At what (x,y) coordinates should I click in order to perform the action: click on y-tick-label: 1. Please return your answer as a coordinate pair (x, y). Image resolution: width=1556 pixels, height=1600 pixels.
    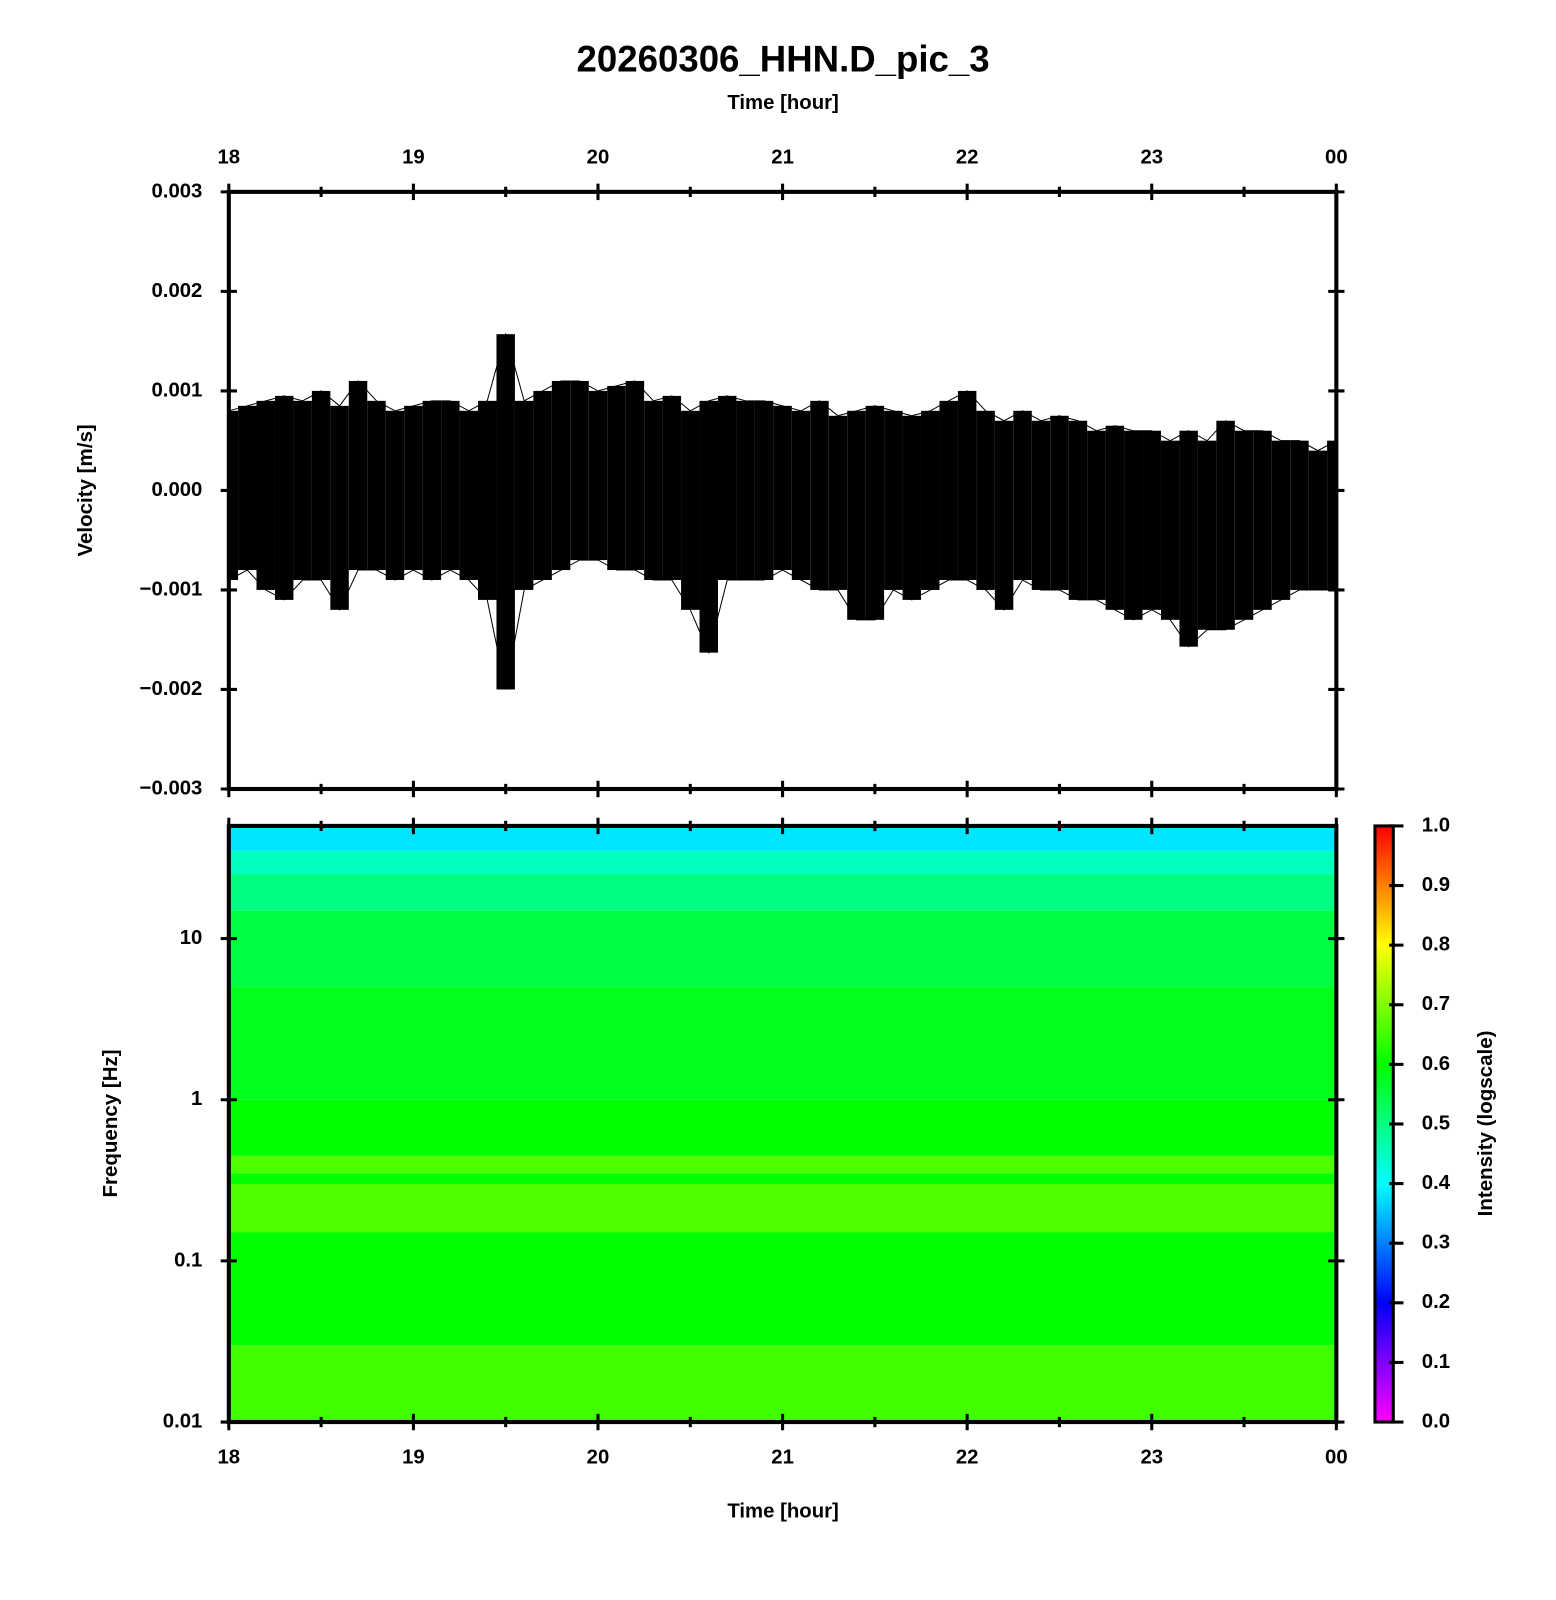
    Looking at the image, I should click on (196, 1099).